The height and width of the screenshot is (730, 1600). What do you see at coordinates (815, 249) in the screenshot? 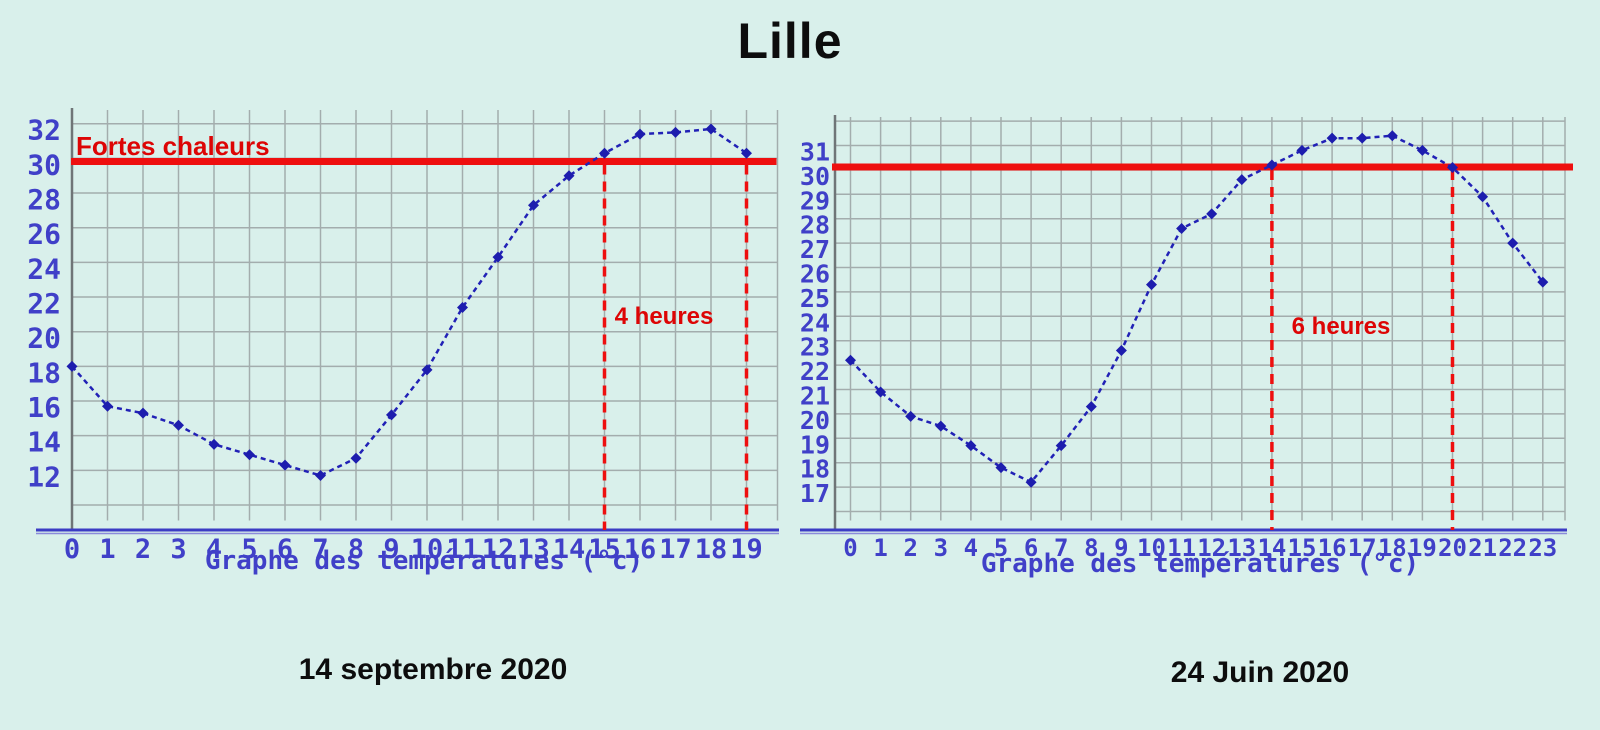
I see `y-tick-label: 27` at bounding box center [815, 249].